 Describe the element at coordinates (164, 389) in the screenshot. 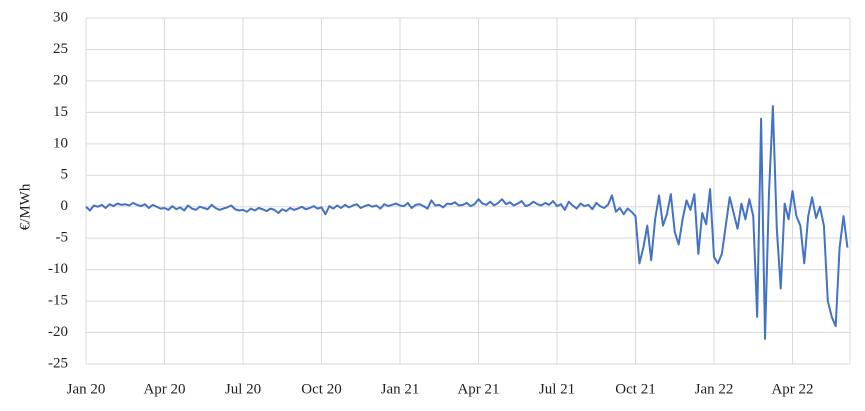

I see `x-tick-label: Apr 20` at that location.